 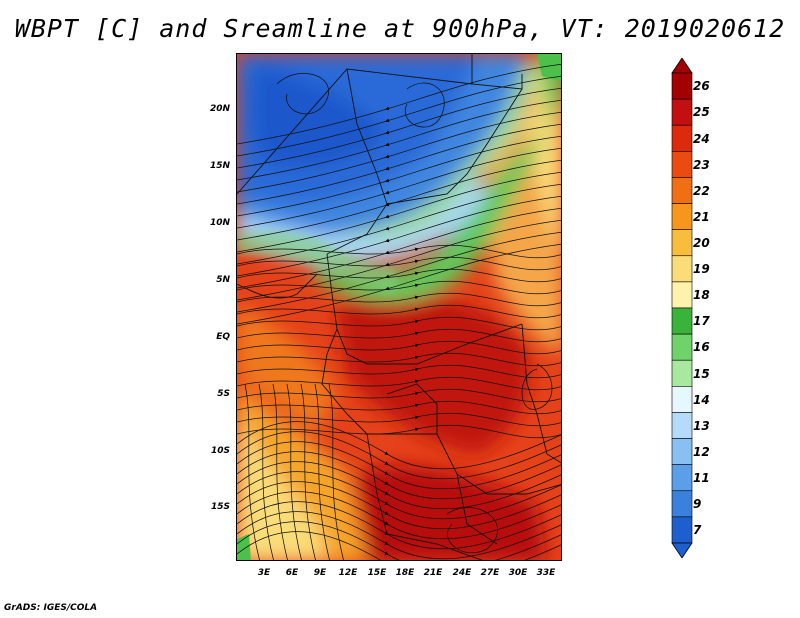 What do you see at coordinates (701, 164) in the screenshot?
I see `colorbar-label: 23` at bounding box center [701, 164].